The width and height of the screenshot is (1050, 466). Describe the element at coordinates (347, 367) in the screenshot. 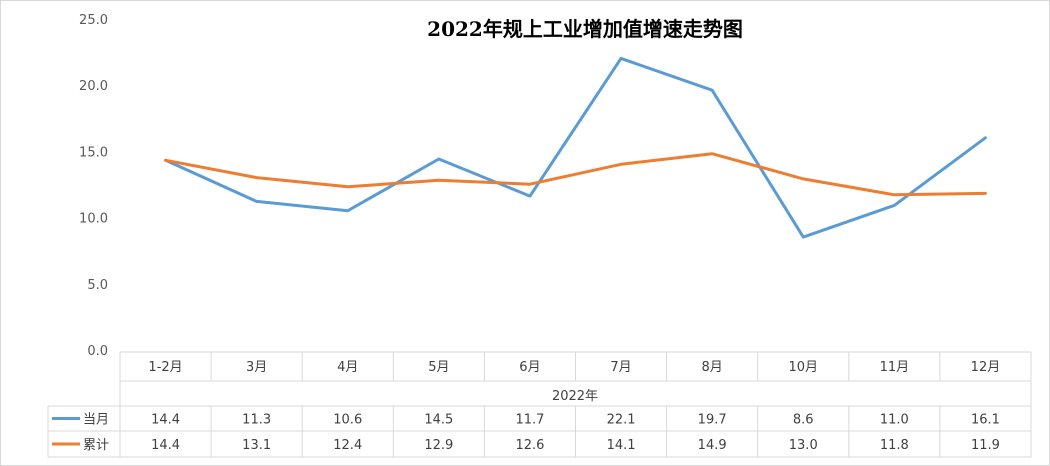

I see `x-tick-label: 4月` at that location.